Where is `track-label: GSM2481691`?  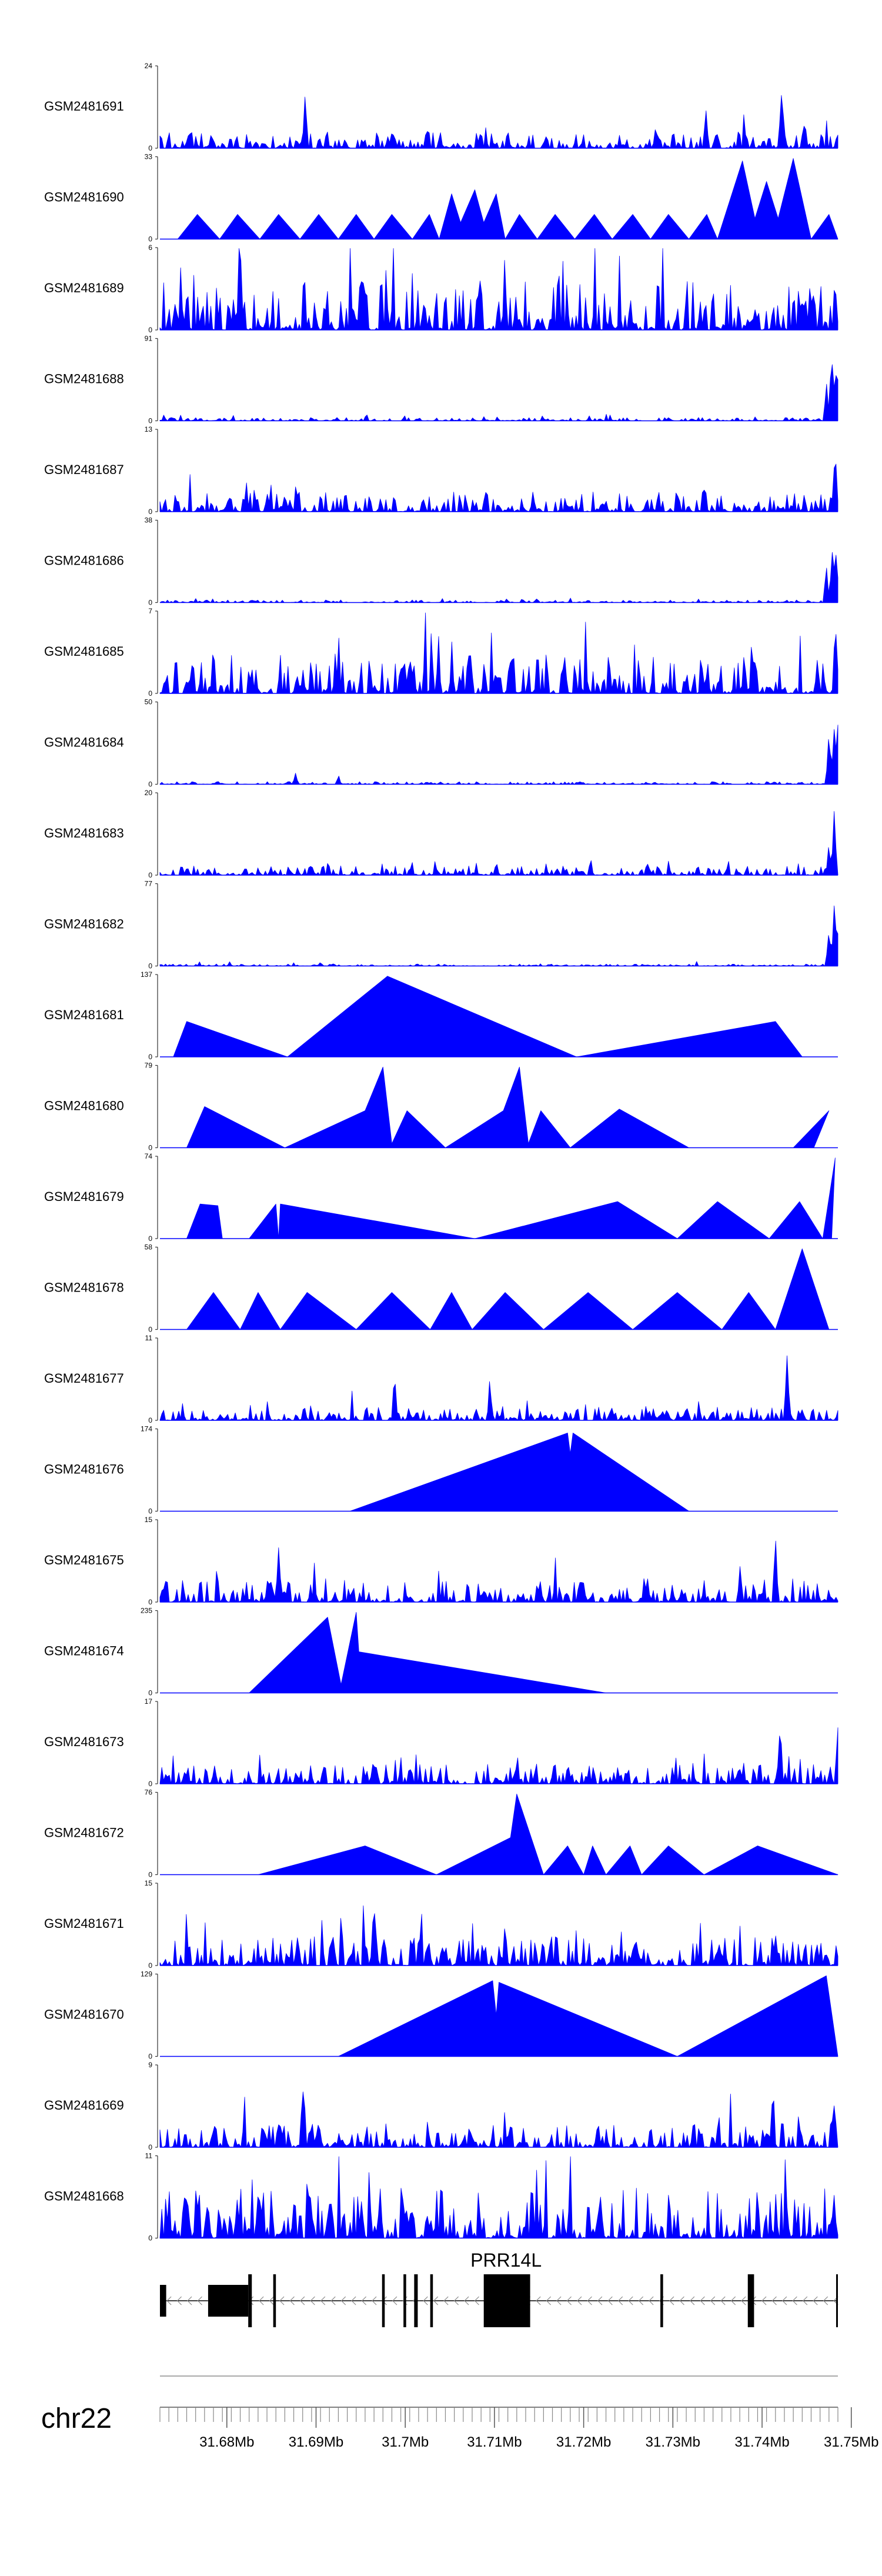
track-label: GSM2481691 is located at coordinates (84, 106).